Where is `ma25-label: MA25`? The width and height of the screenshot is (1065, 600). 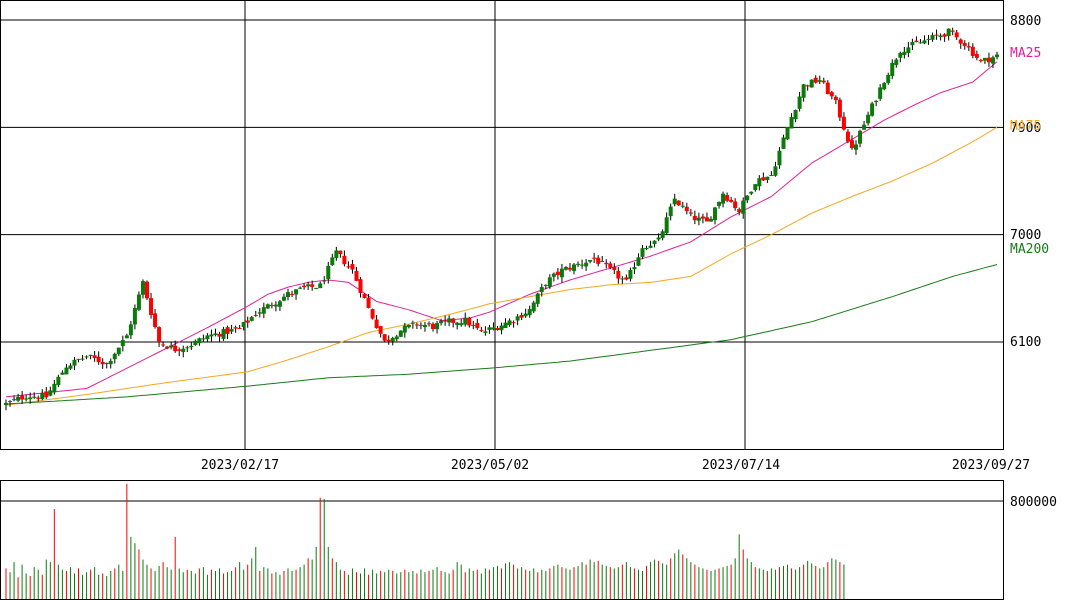 ma25-label: MA25 is located at coordinates (1025, 53).